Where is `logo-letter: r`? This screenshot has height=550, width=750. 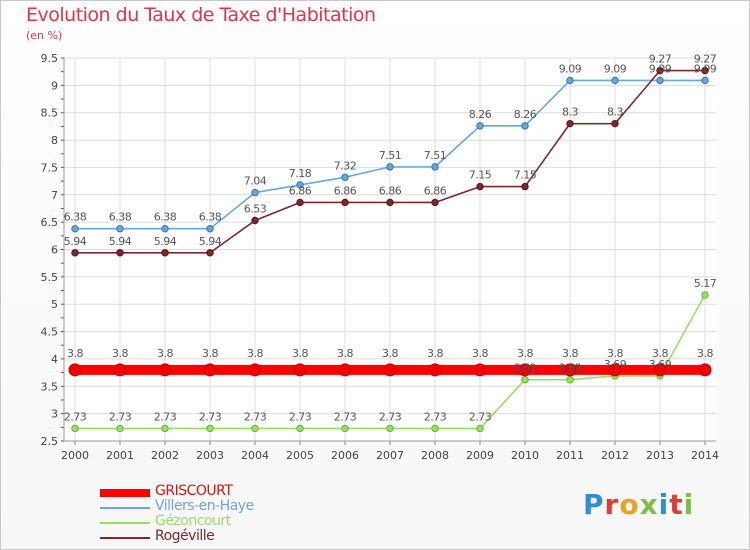 logo-letter: r is located at coordinates (612, 504).